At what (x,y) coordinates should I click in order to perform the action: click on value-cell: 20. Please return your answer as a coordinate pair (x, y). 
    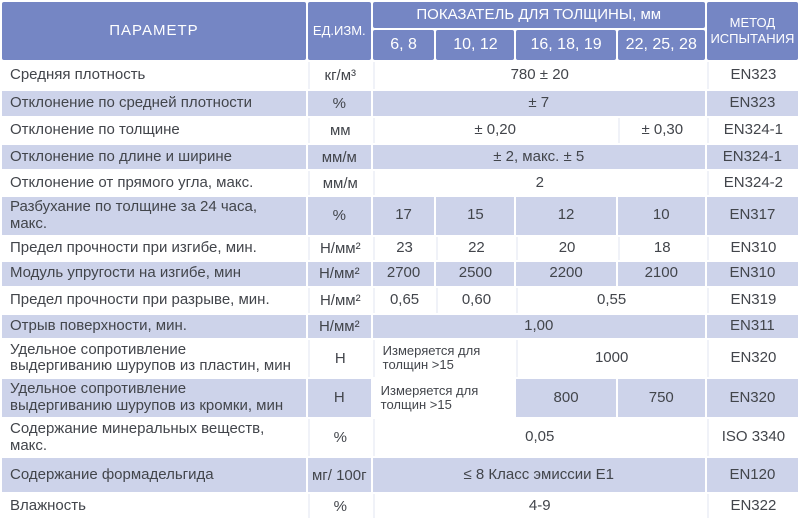
    Looking at the image, I should click on (566, 248).